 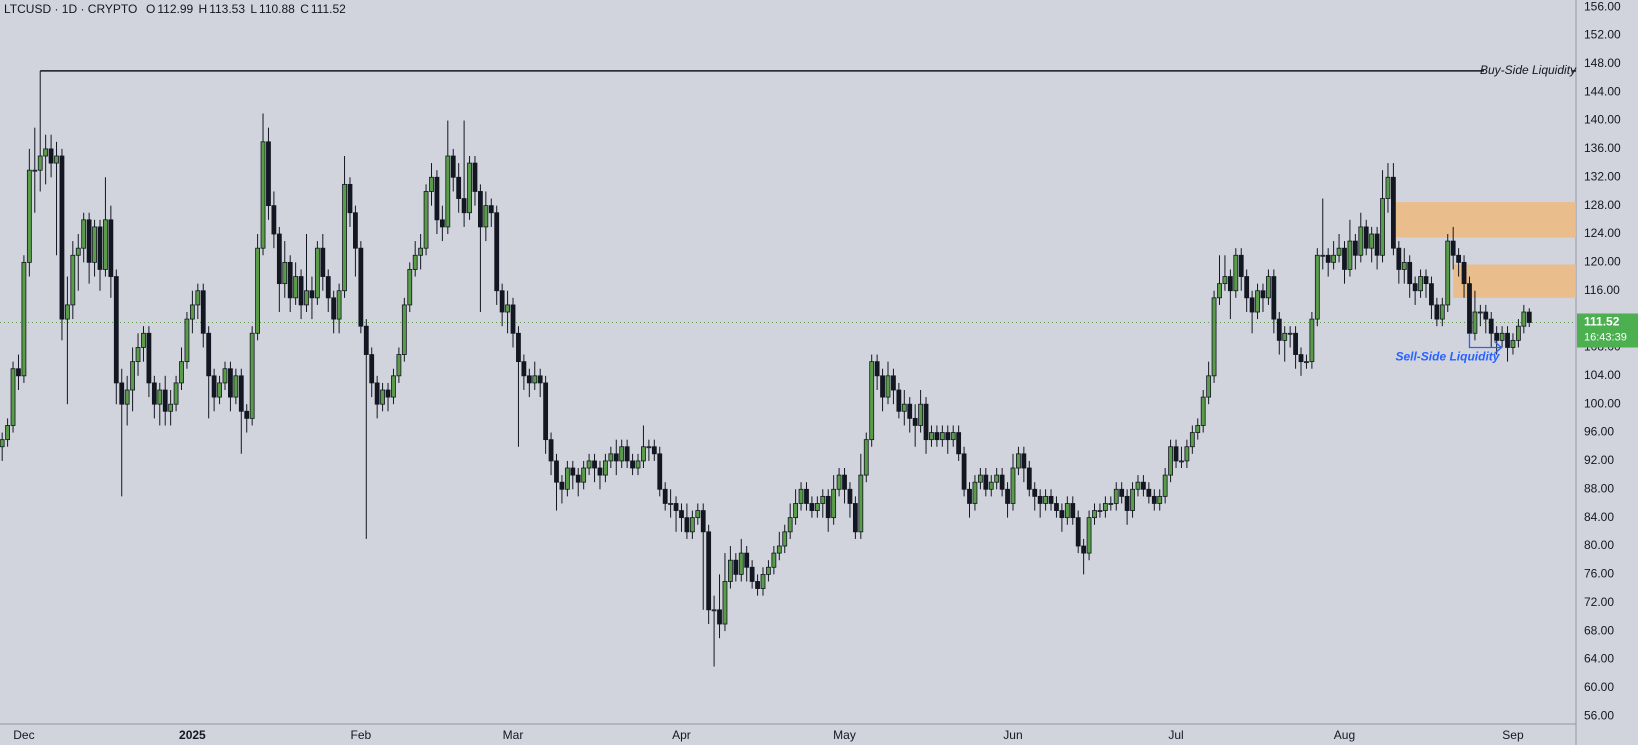 I want to click on y-tick-label: 128.00, so click(x=1602, y=205).